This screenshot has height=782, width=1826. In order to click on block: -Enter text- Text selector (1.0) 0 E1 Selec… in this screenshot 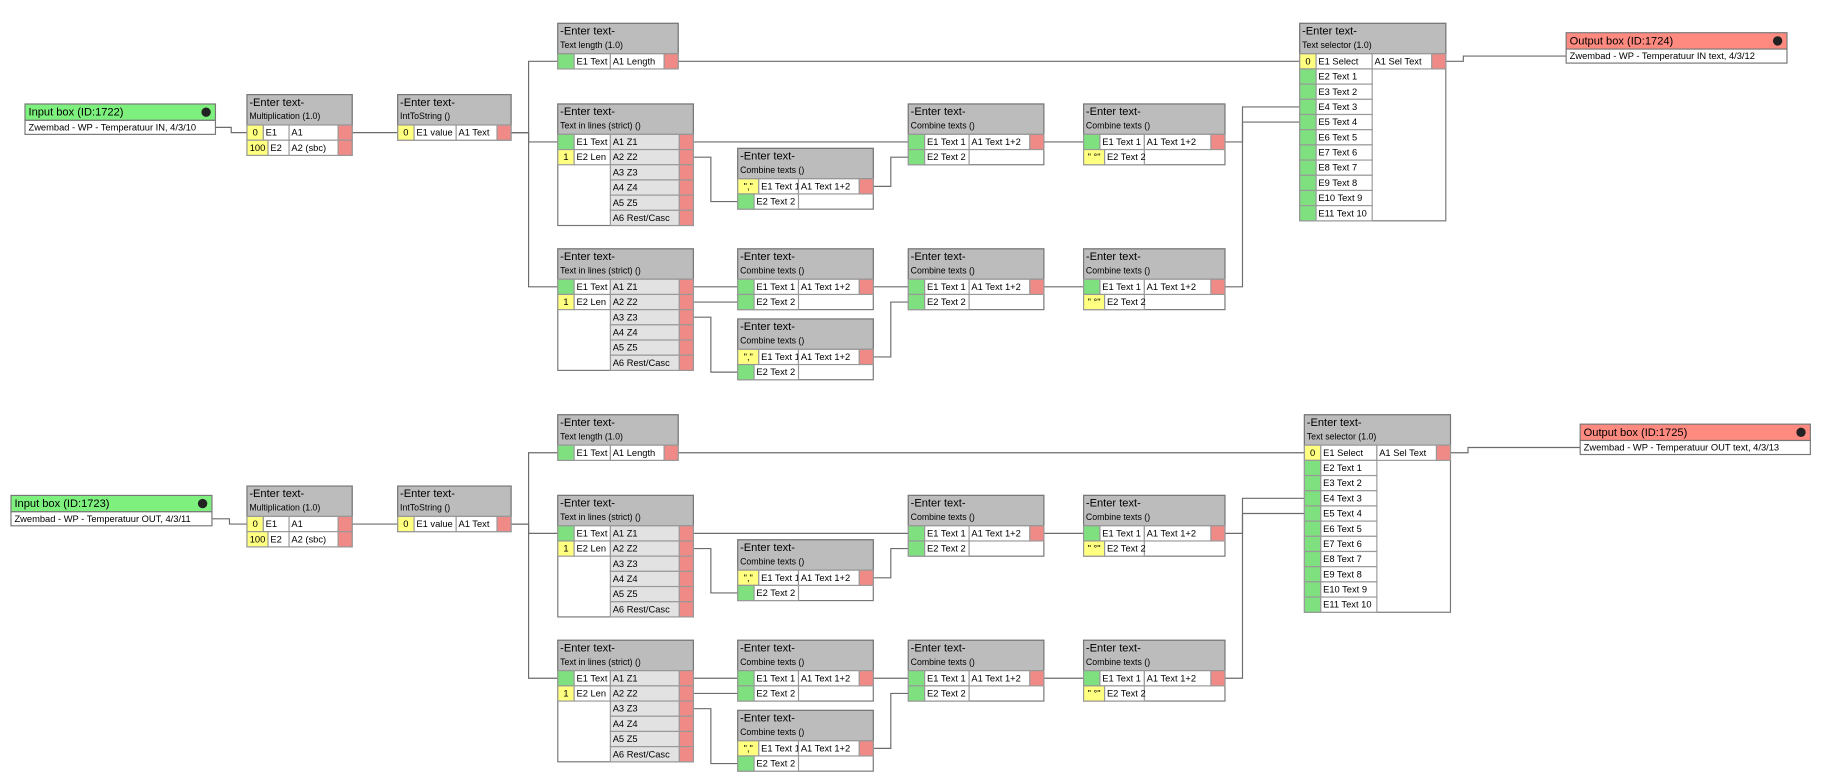, I will do `click(1373, 122)`.